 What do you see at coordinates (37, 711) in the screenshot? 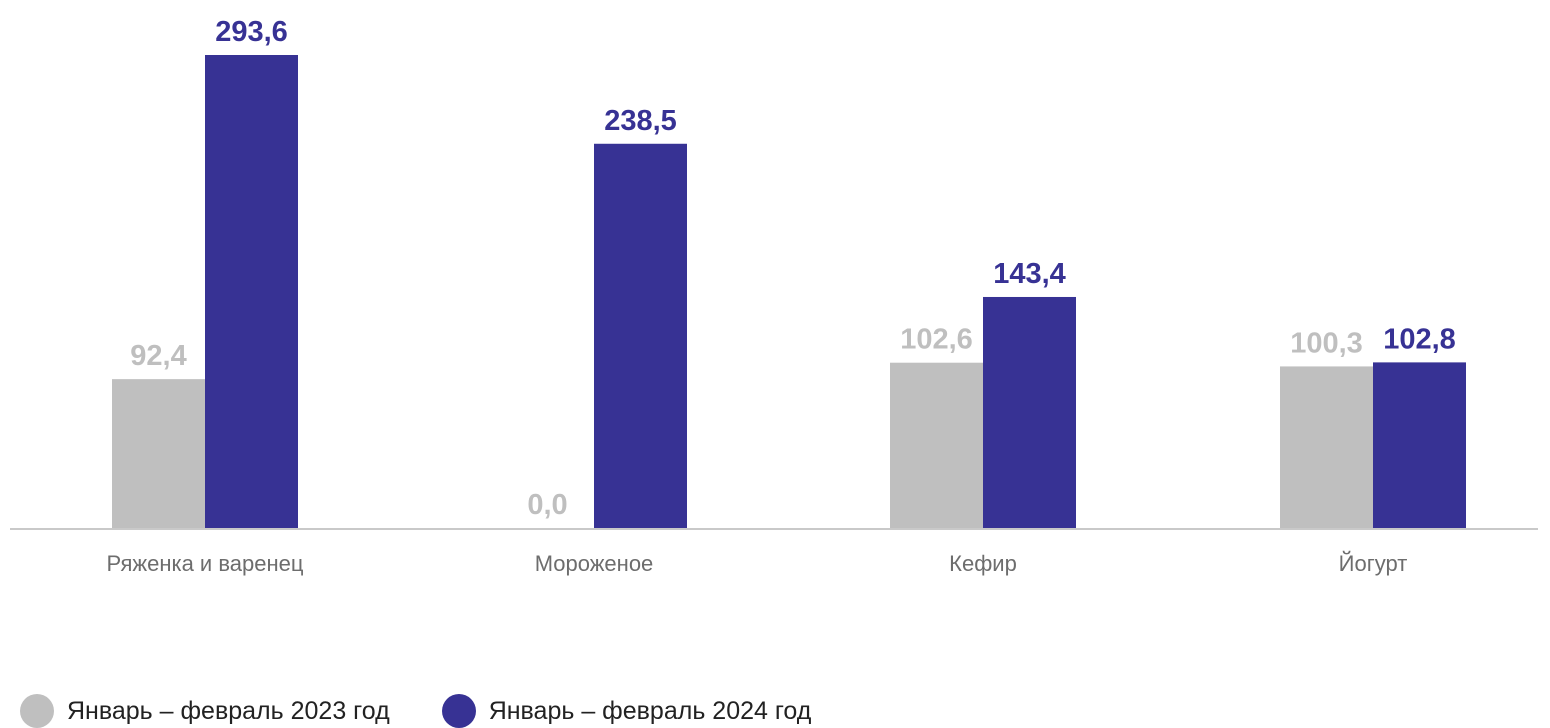
I see `legend-swatch-2023` at bounding box center [37, 711].